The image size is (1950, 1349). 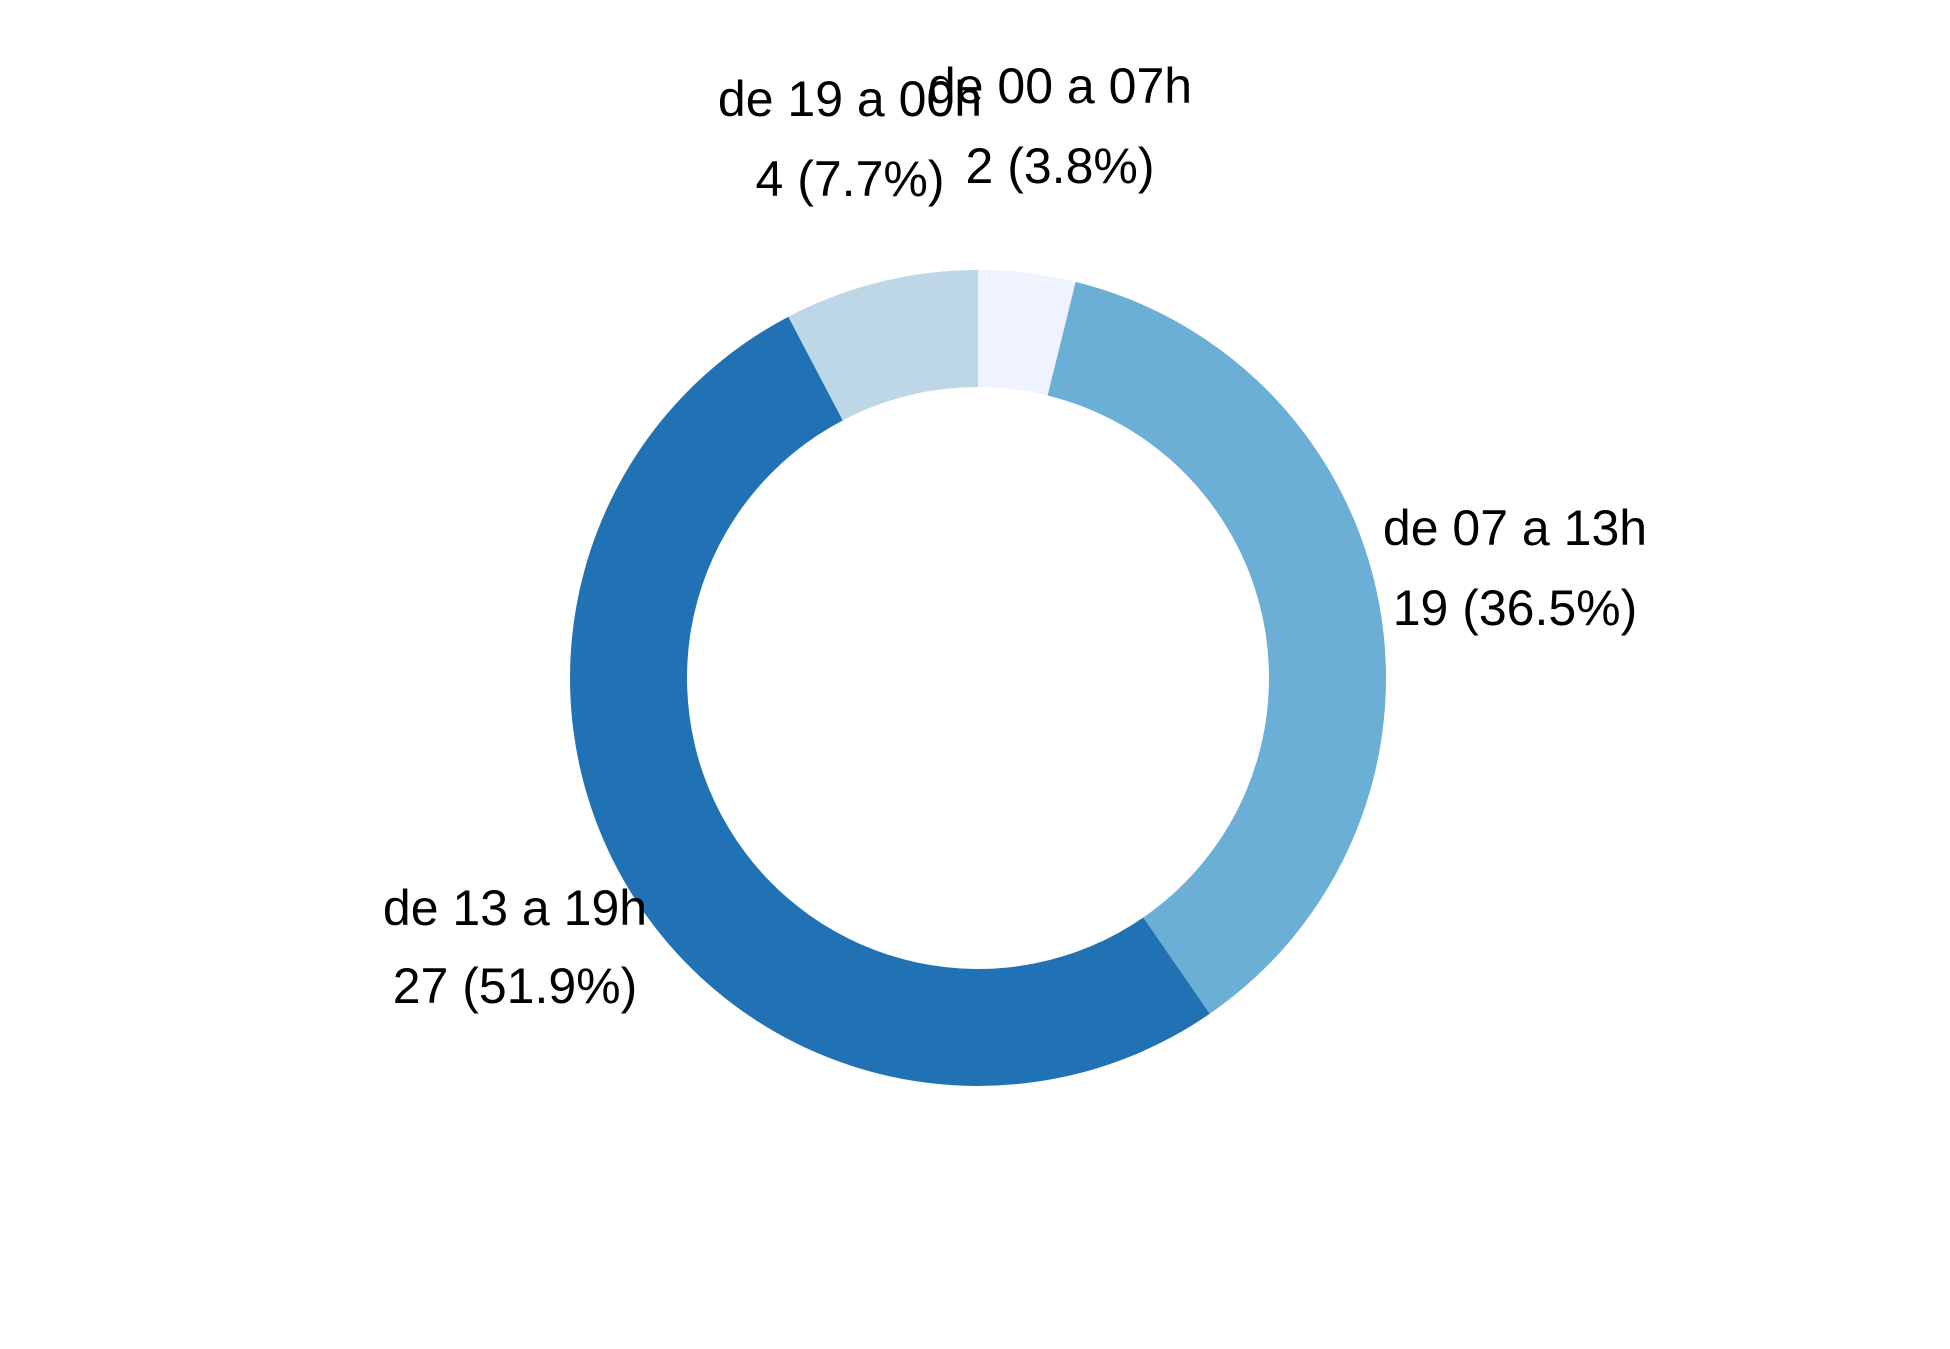 What do you see at coordinates (1060, 166) in the screenshot?
I see `slice-value-label: 2 (3.8%)` at bounding box center [1060, 166].